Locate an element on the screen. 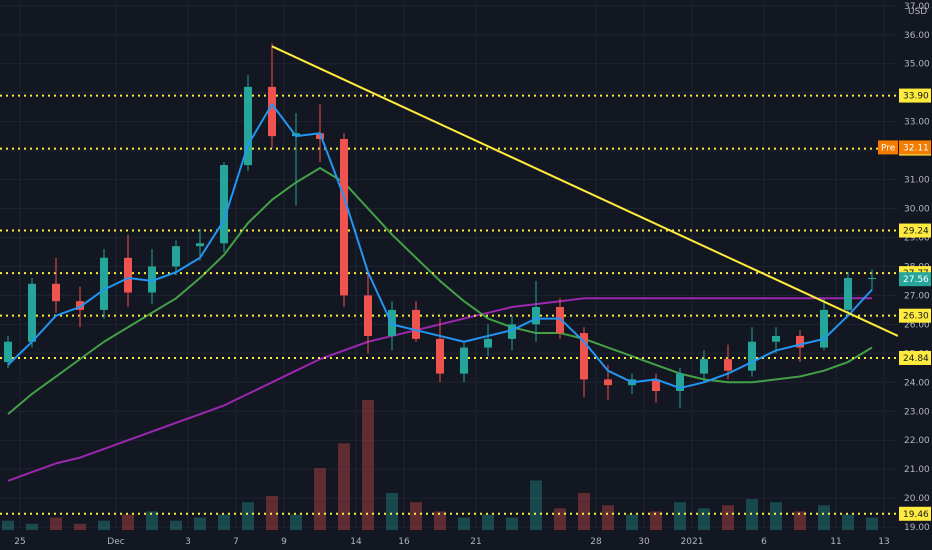 Image resolution: width=932 pixels, height=550 pixels. last-price-label: 27.56 is located at coordinates (916, 280).